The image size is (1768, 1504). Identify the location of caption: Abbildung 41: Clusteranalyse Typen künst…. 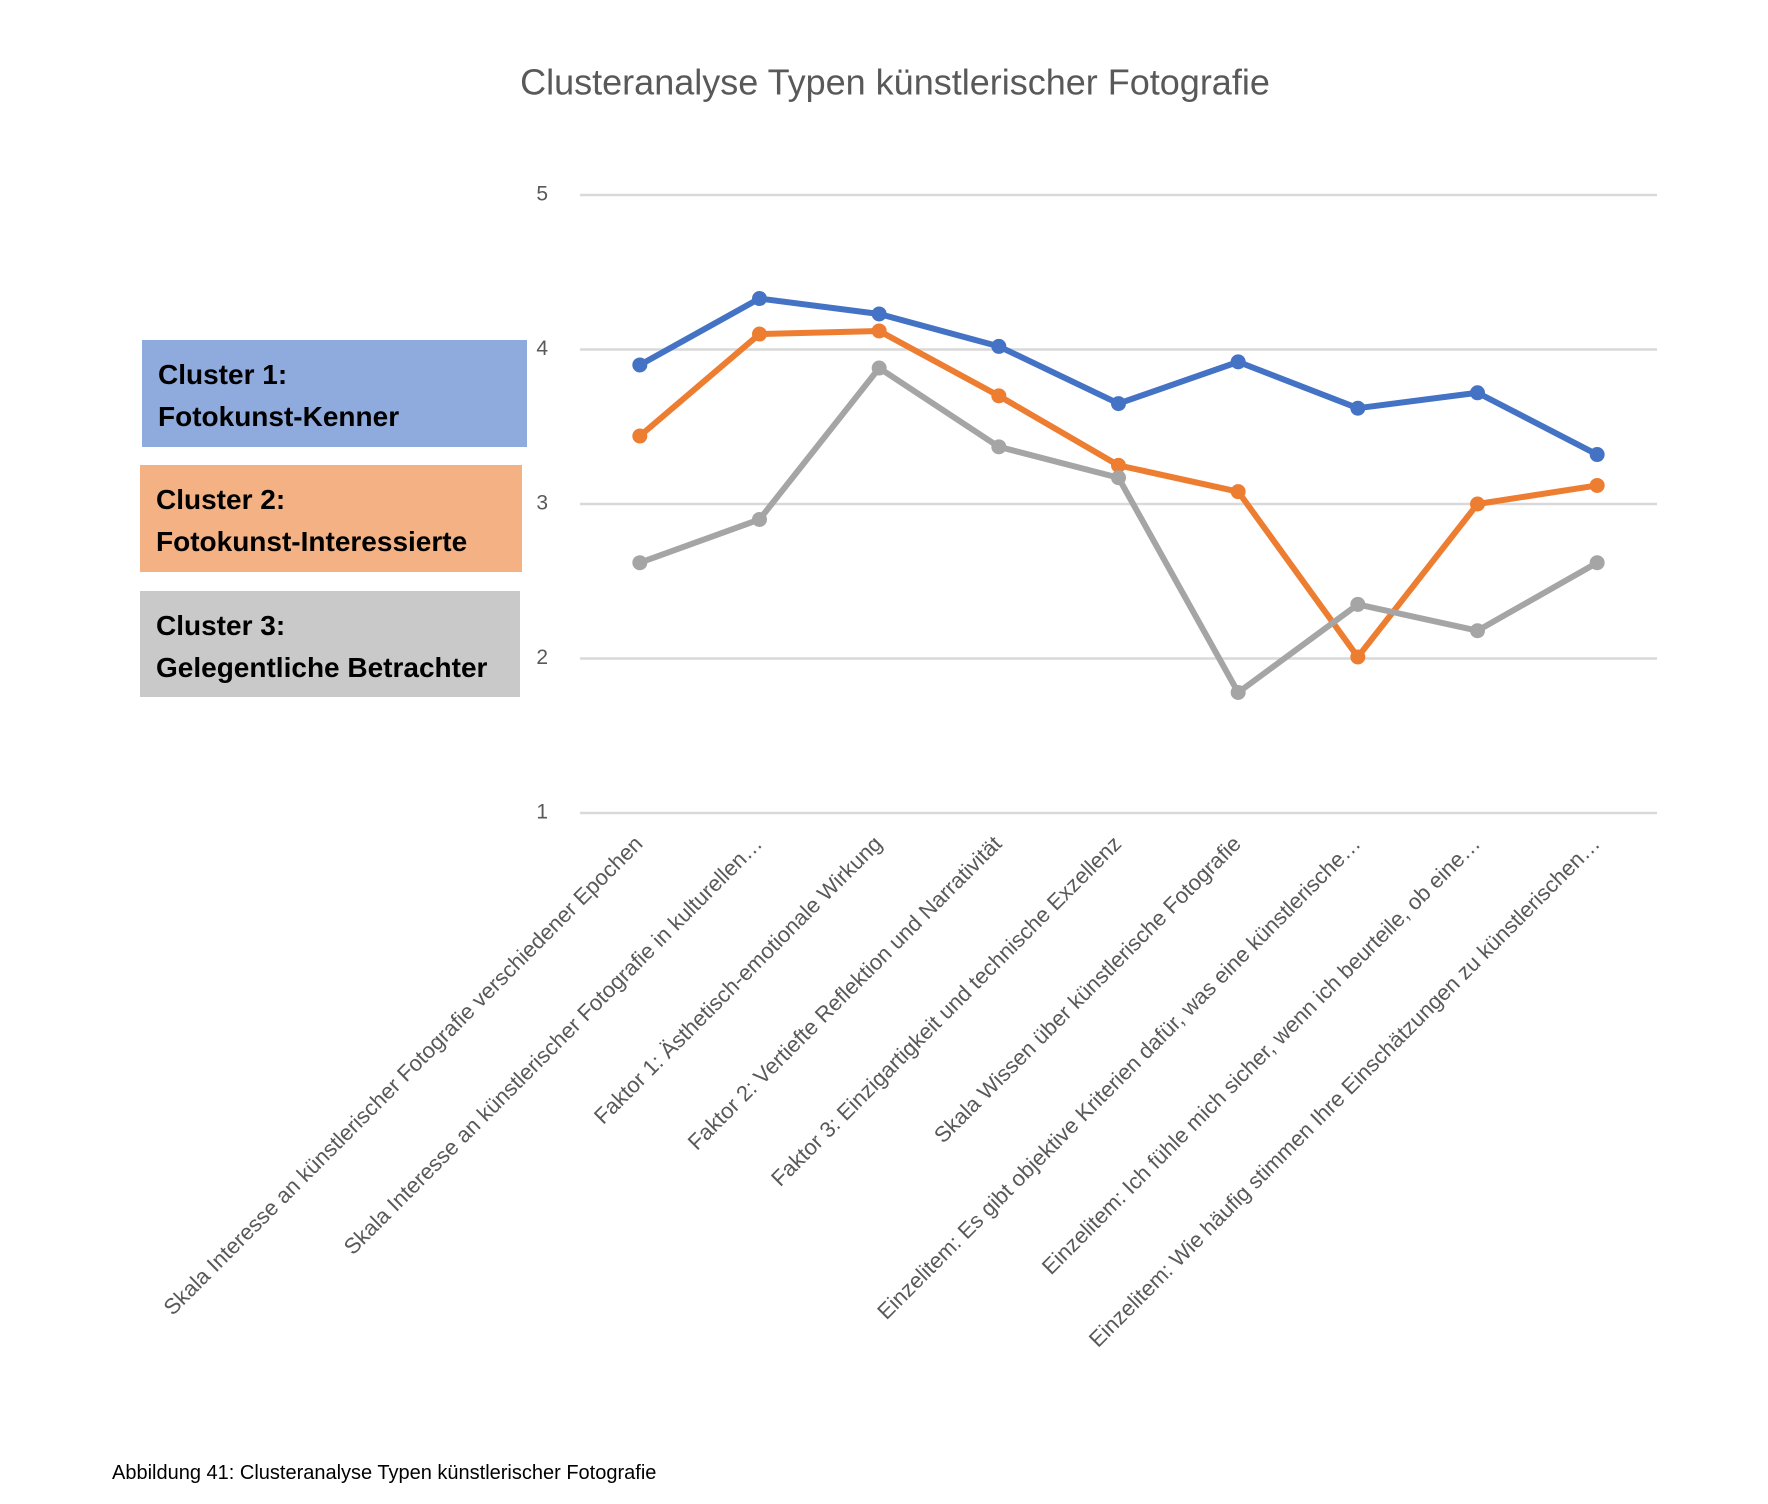
(384, 1473).